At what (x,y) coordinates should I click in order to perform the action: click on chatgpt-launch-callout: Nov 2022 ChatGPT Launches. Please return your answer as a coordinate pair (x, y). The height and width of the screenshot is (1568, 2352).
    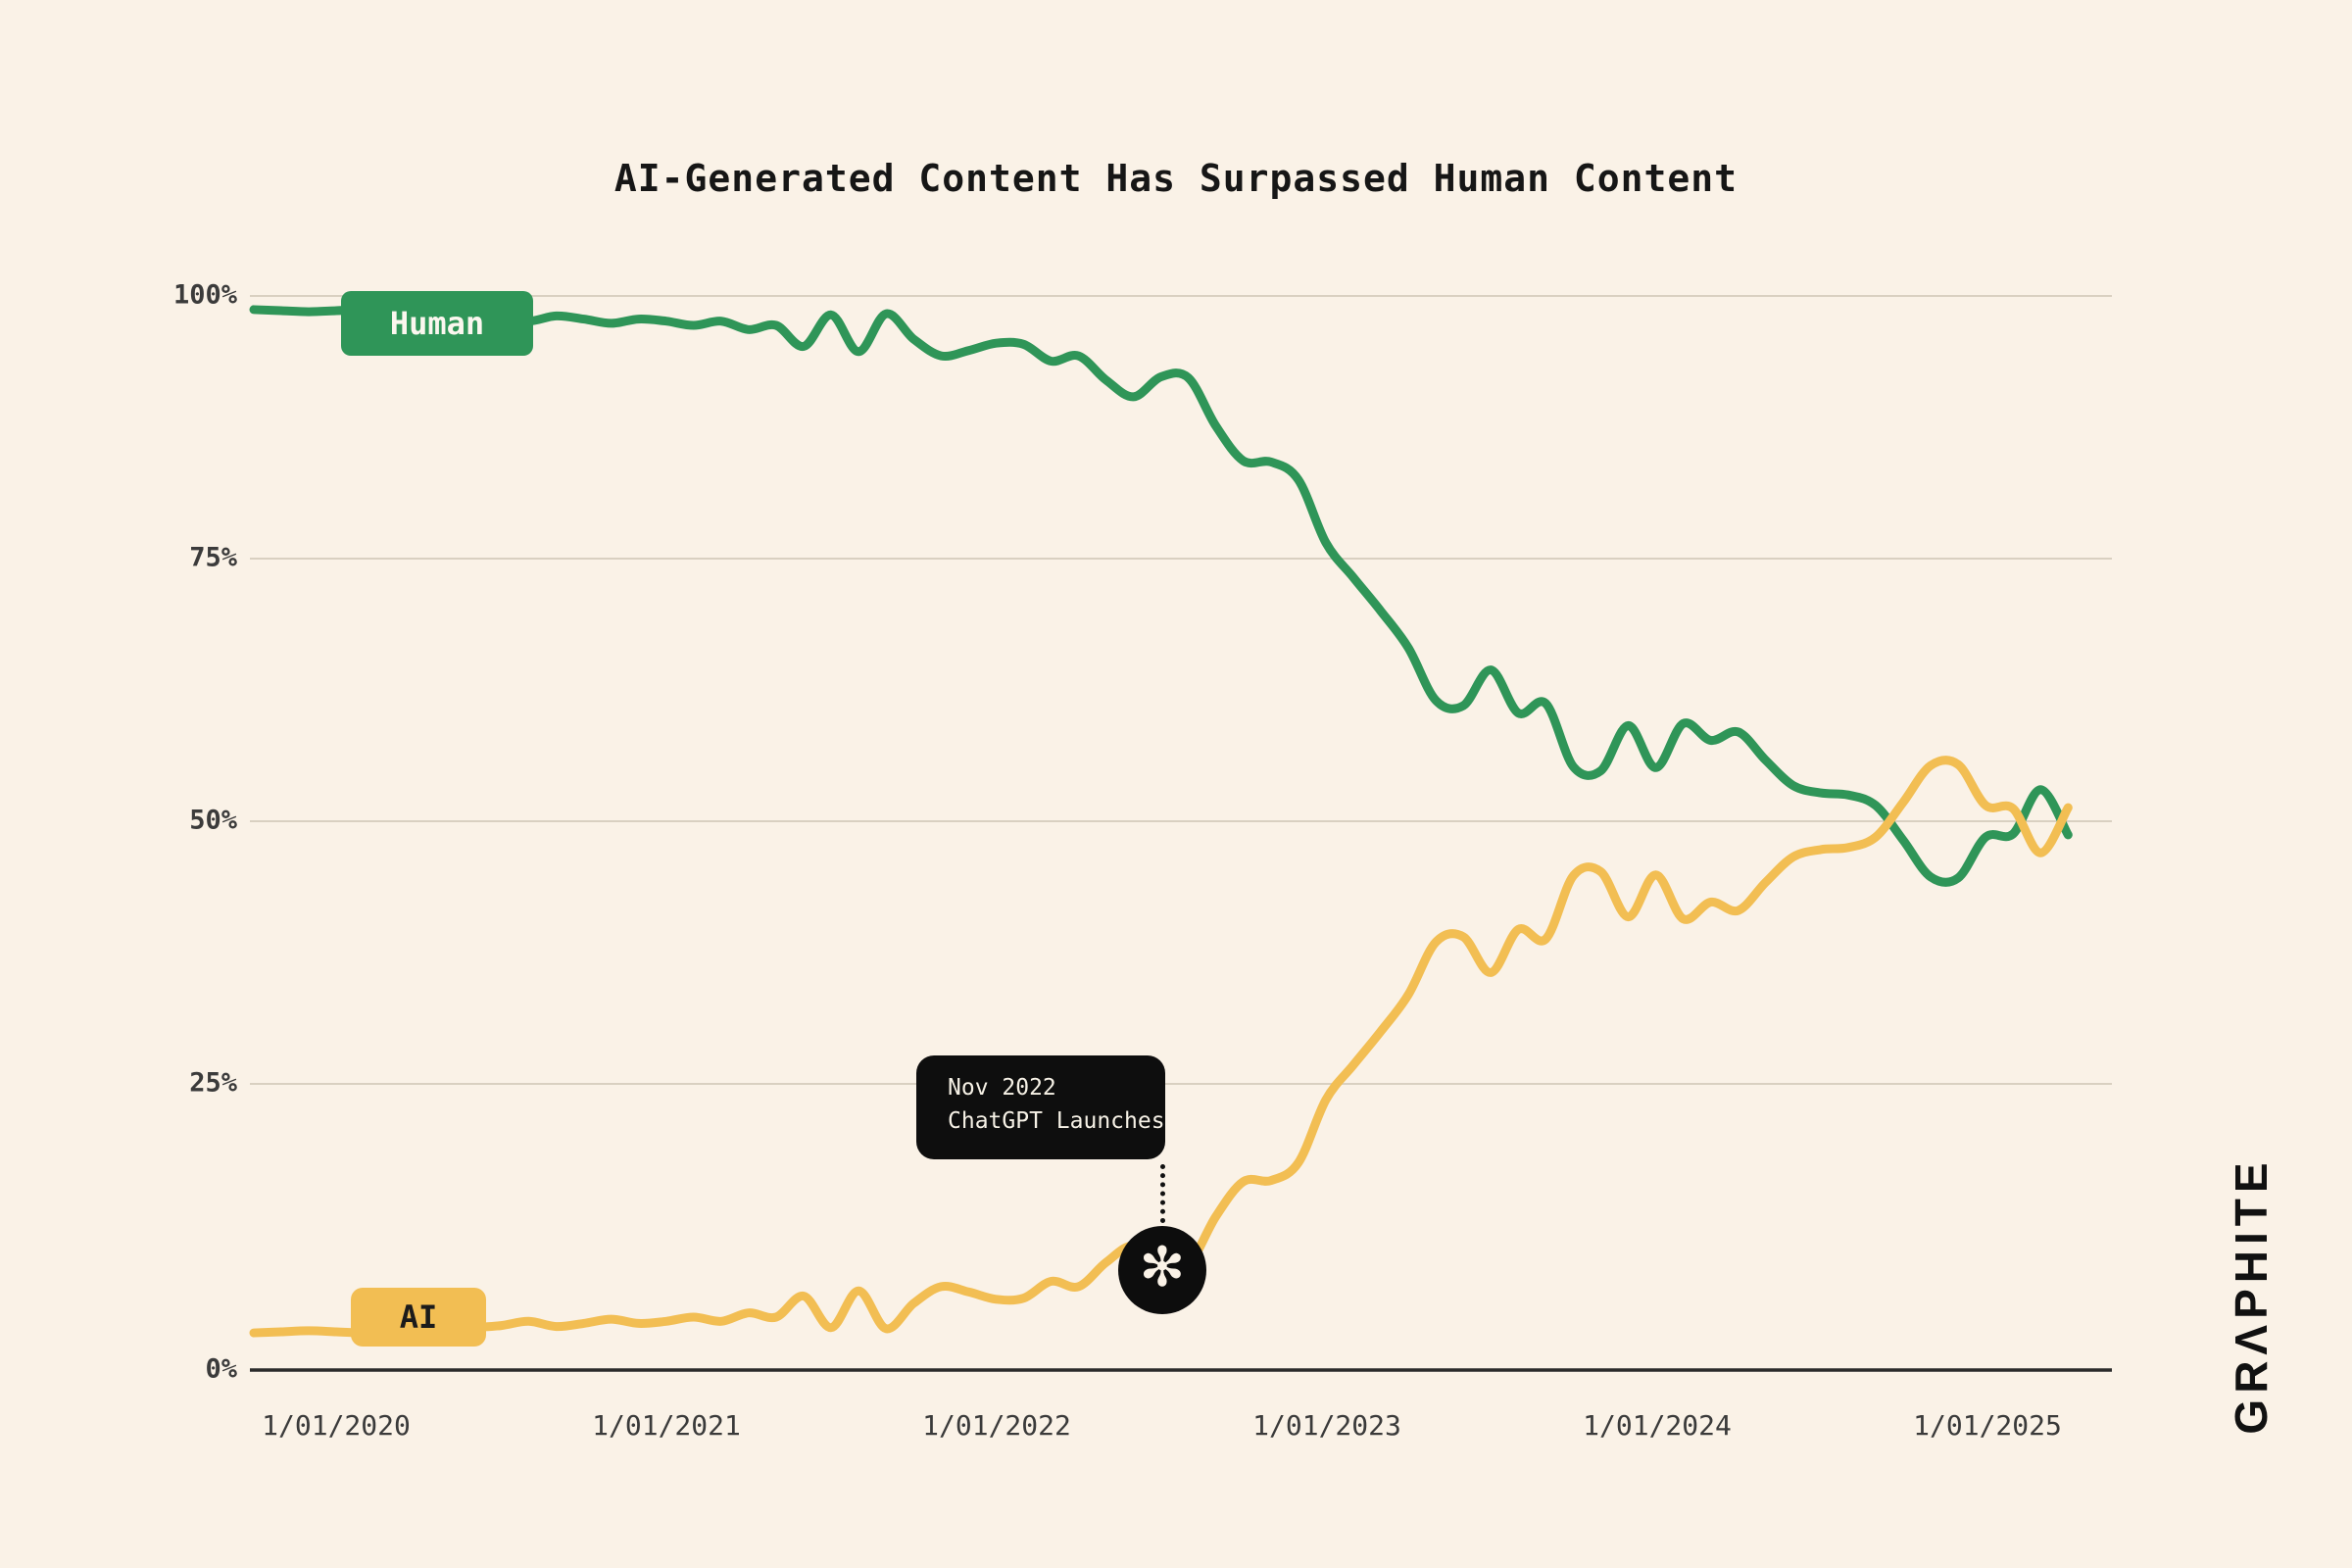
    Looking at the image, I should click on (1040, 1107).